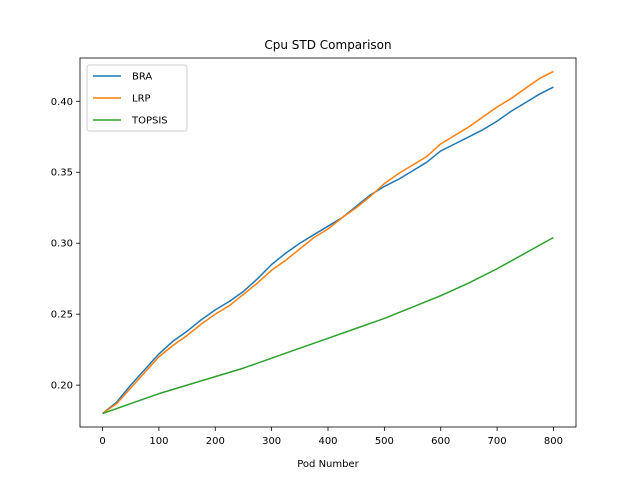  What do you see at coordinates (141, 99) in the screenshot?
I see `legend-entry-lrp: LRP` at bounding box center [141, 99].